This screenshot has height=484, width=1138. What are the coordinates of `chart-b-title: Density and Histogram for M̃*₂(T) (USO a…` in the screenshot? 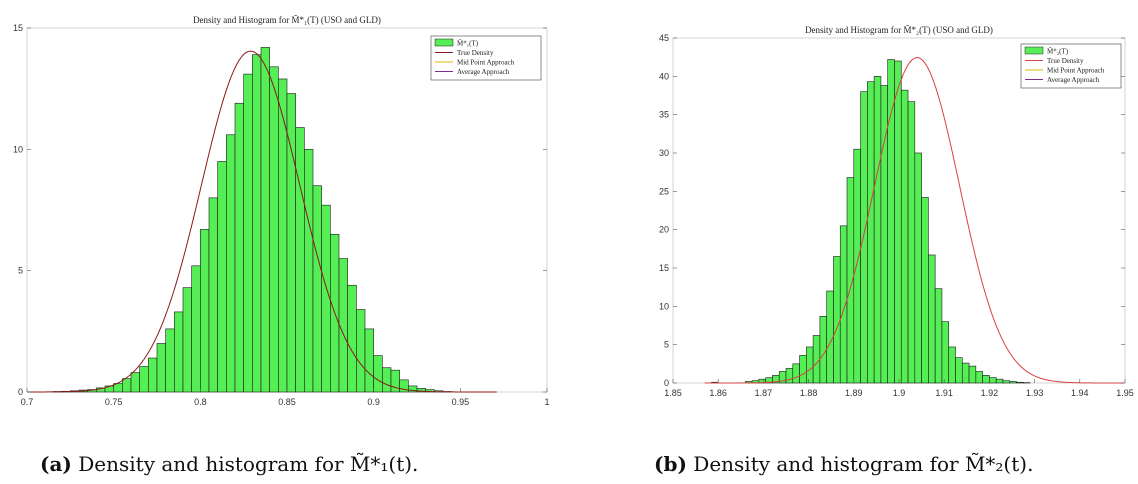 It's located at (899, 30).